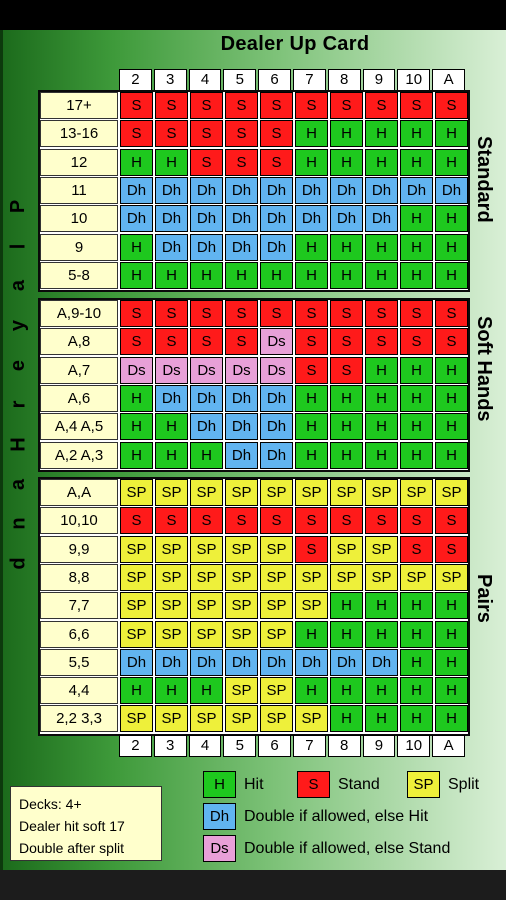 The width and height of the screenshot is (506, 900). I want to click on hand-row: 9 H Dh Dh Dh Dh H H H H H, so click(255, 248).